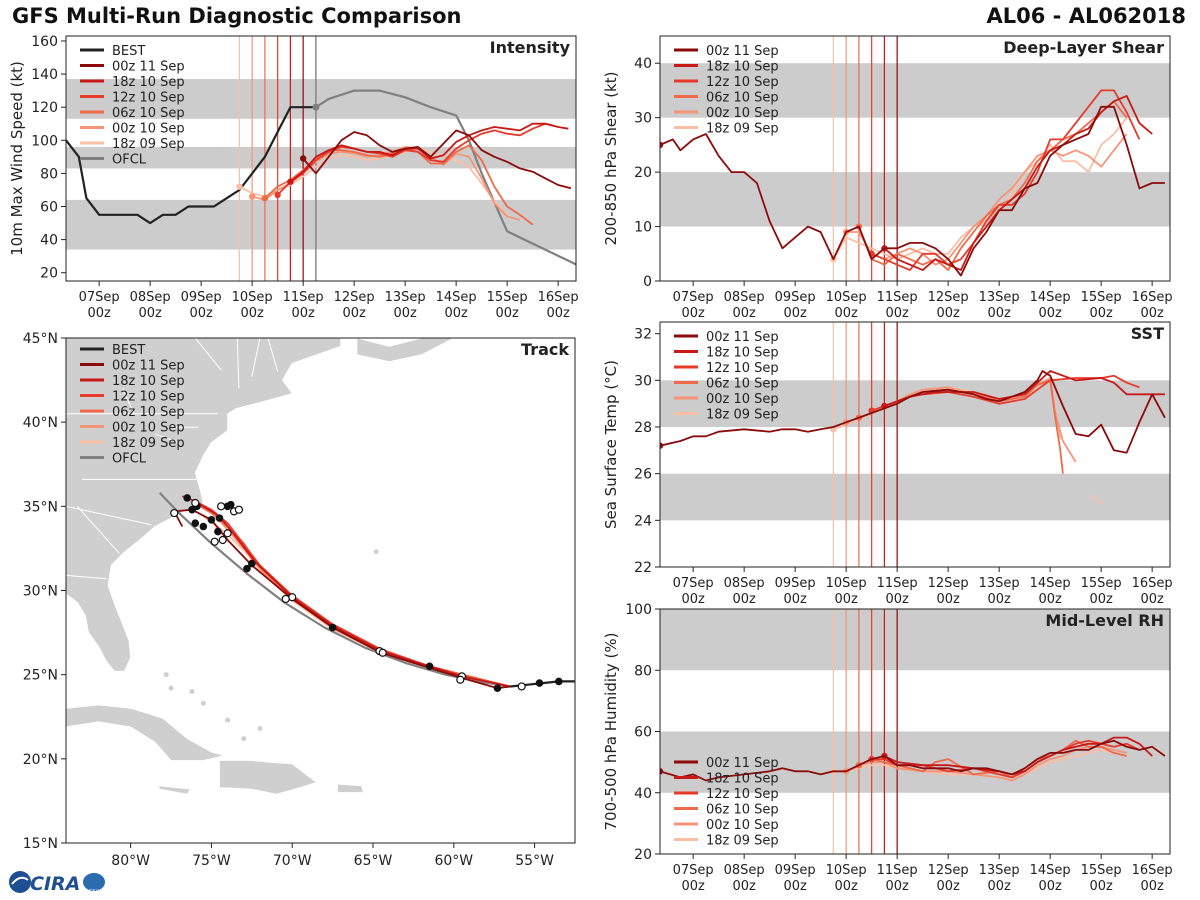 The image size is (1200, 900). I want to click on sst-xtick-label-day: 10Sep, so click(846, 583).